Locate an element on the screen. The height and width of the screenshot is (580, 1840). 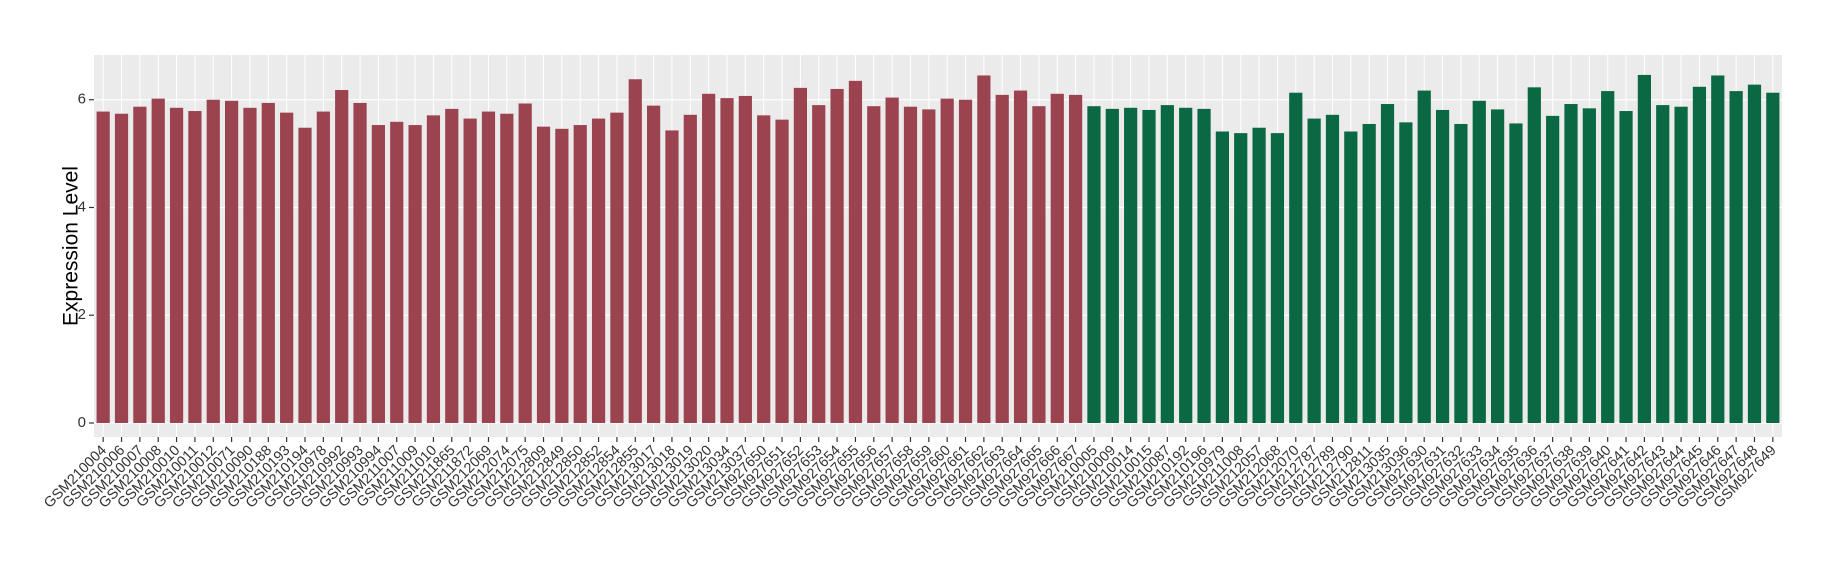
y-tick-label: 4 is located at coordinates (82, 206).